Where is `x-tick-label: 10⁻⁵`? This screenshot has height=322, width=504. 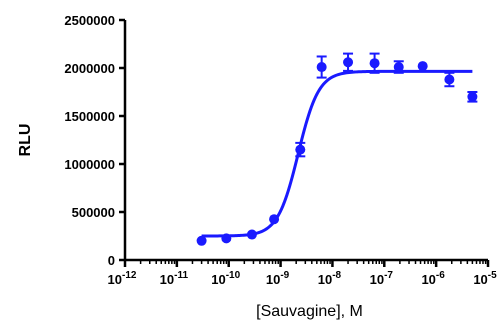
x-tick-label: 10⁻⁵ is located at coordinates (485, 278).